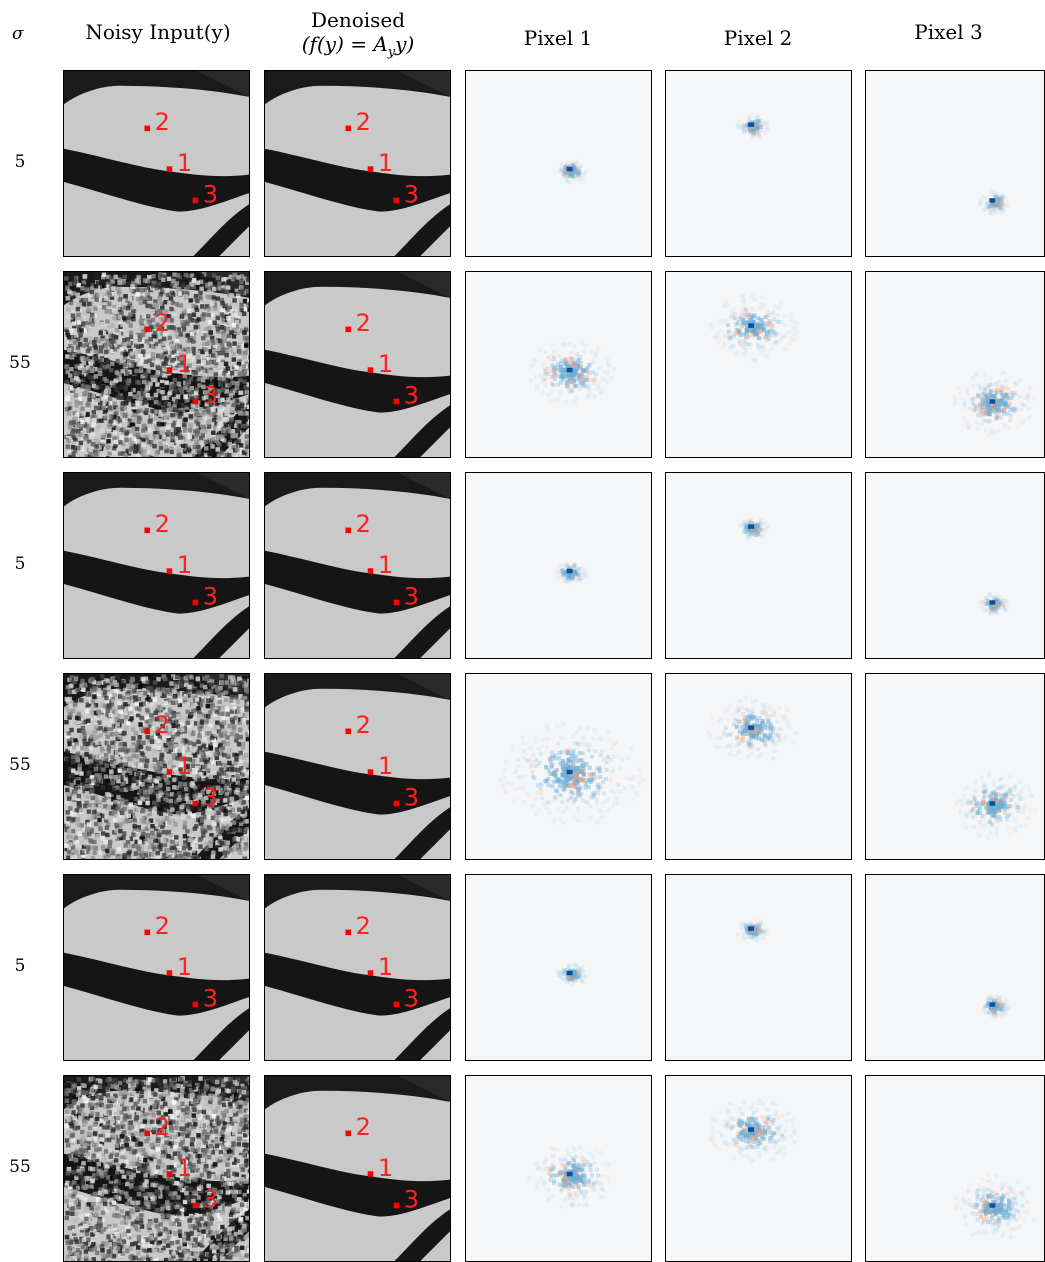  What do you see at coordinates (184, 967) in the screenshot?
I see `row-5-noisy-marker-label-1: 1` at bounding box center [184, 967].